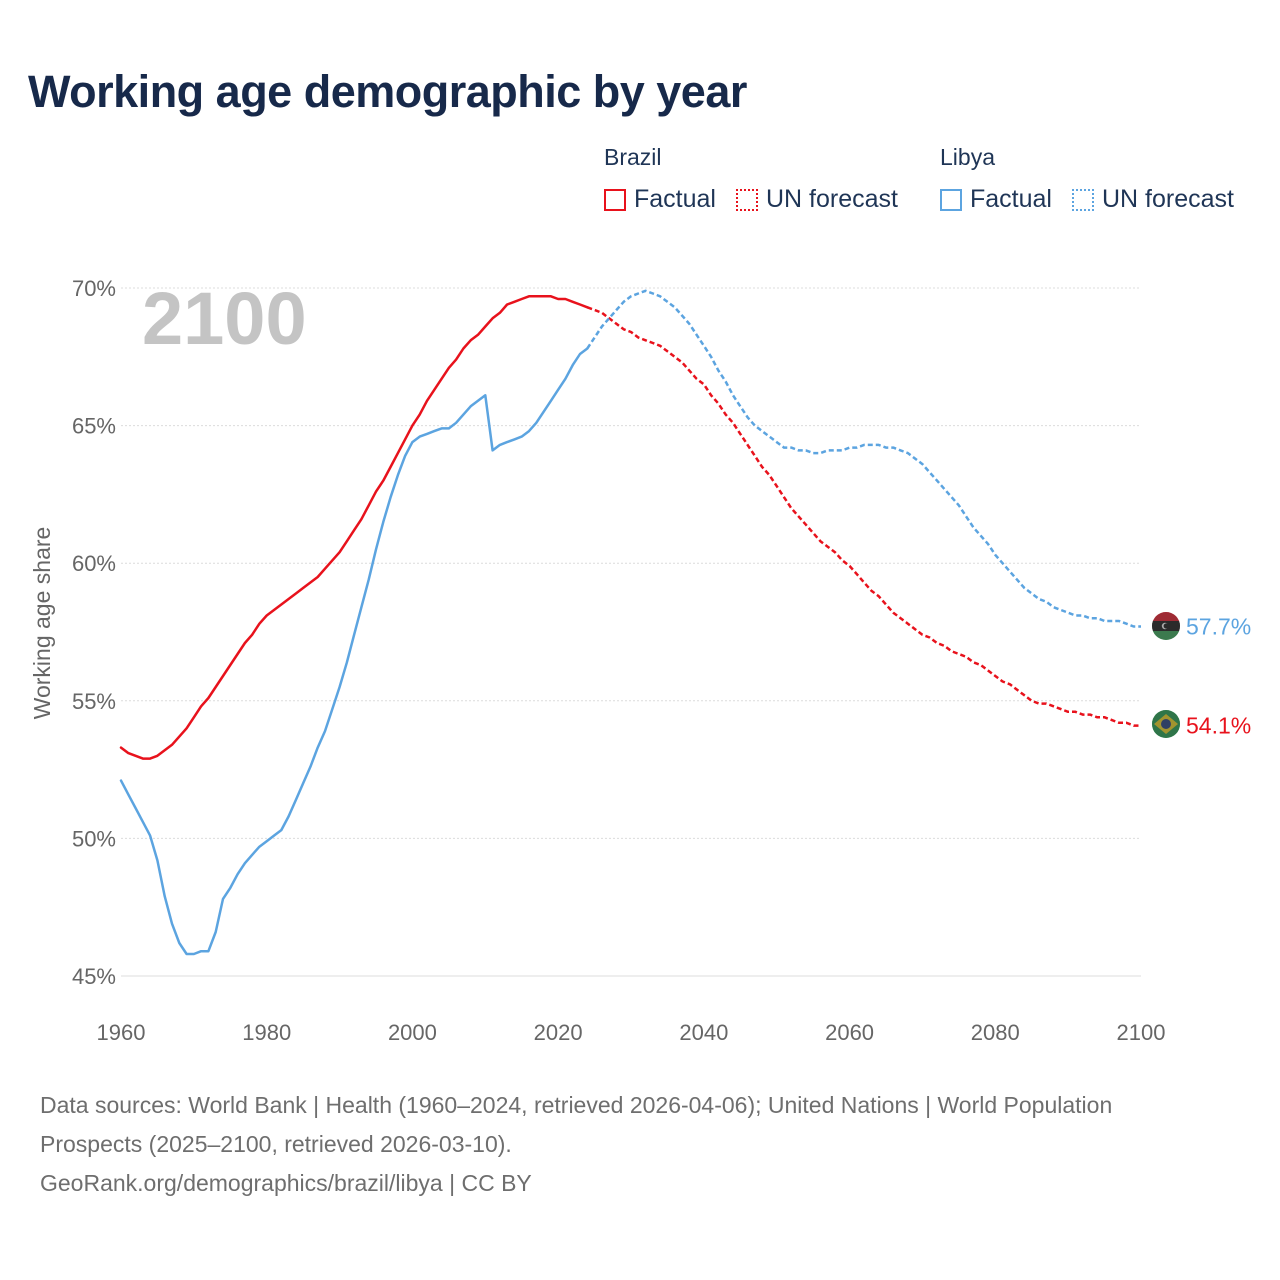 Image resolution: width=1280 pixels, height=1280 pixels. Describe the element at coordinates (703, 1032) in the screenshot. I see `x-tick-label: 2040` at that location.